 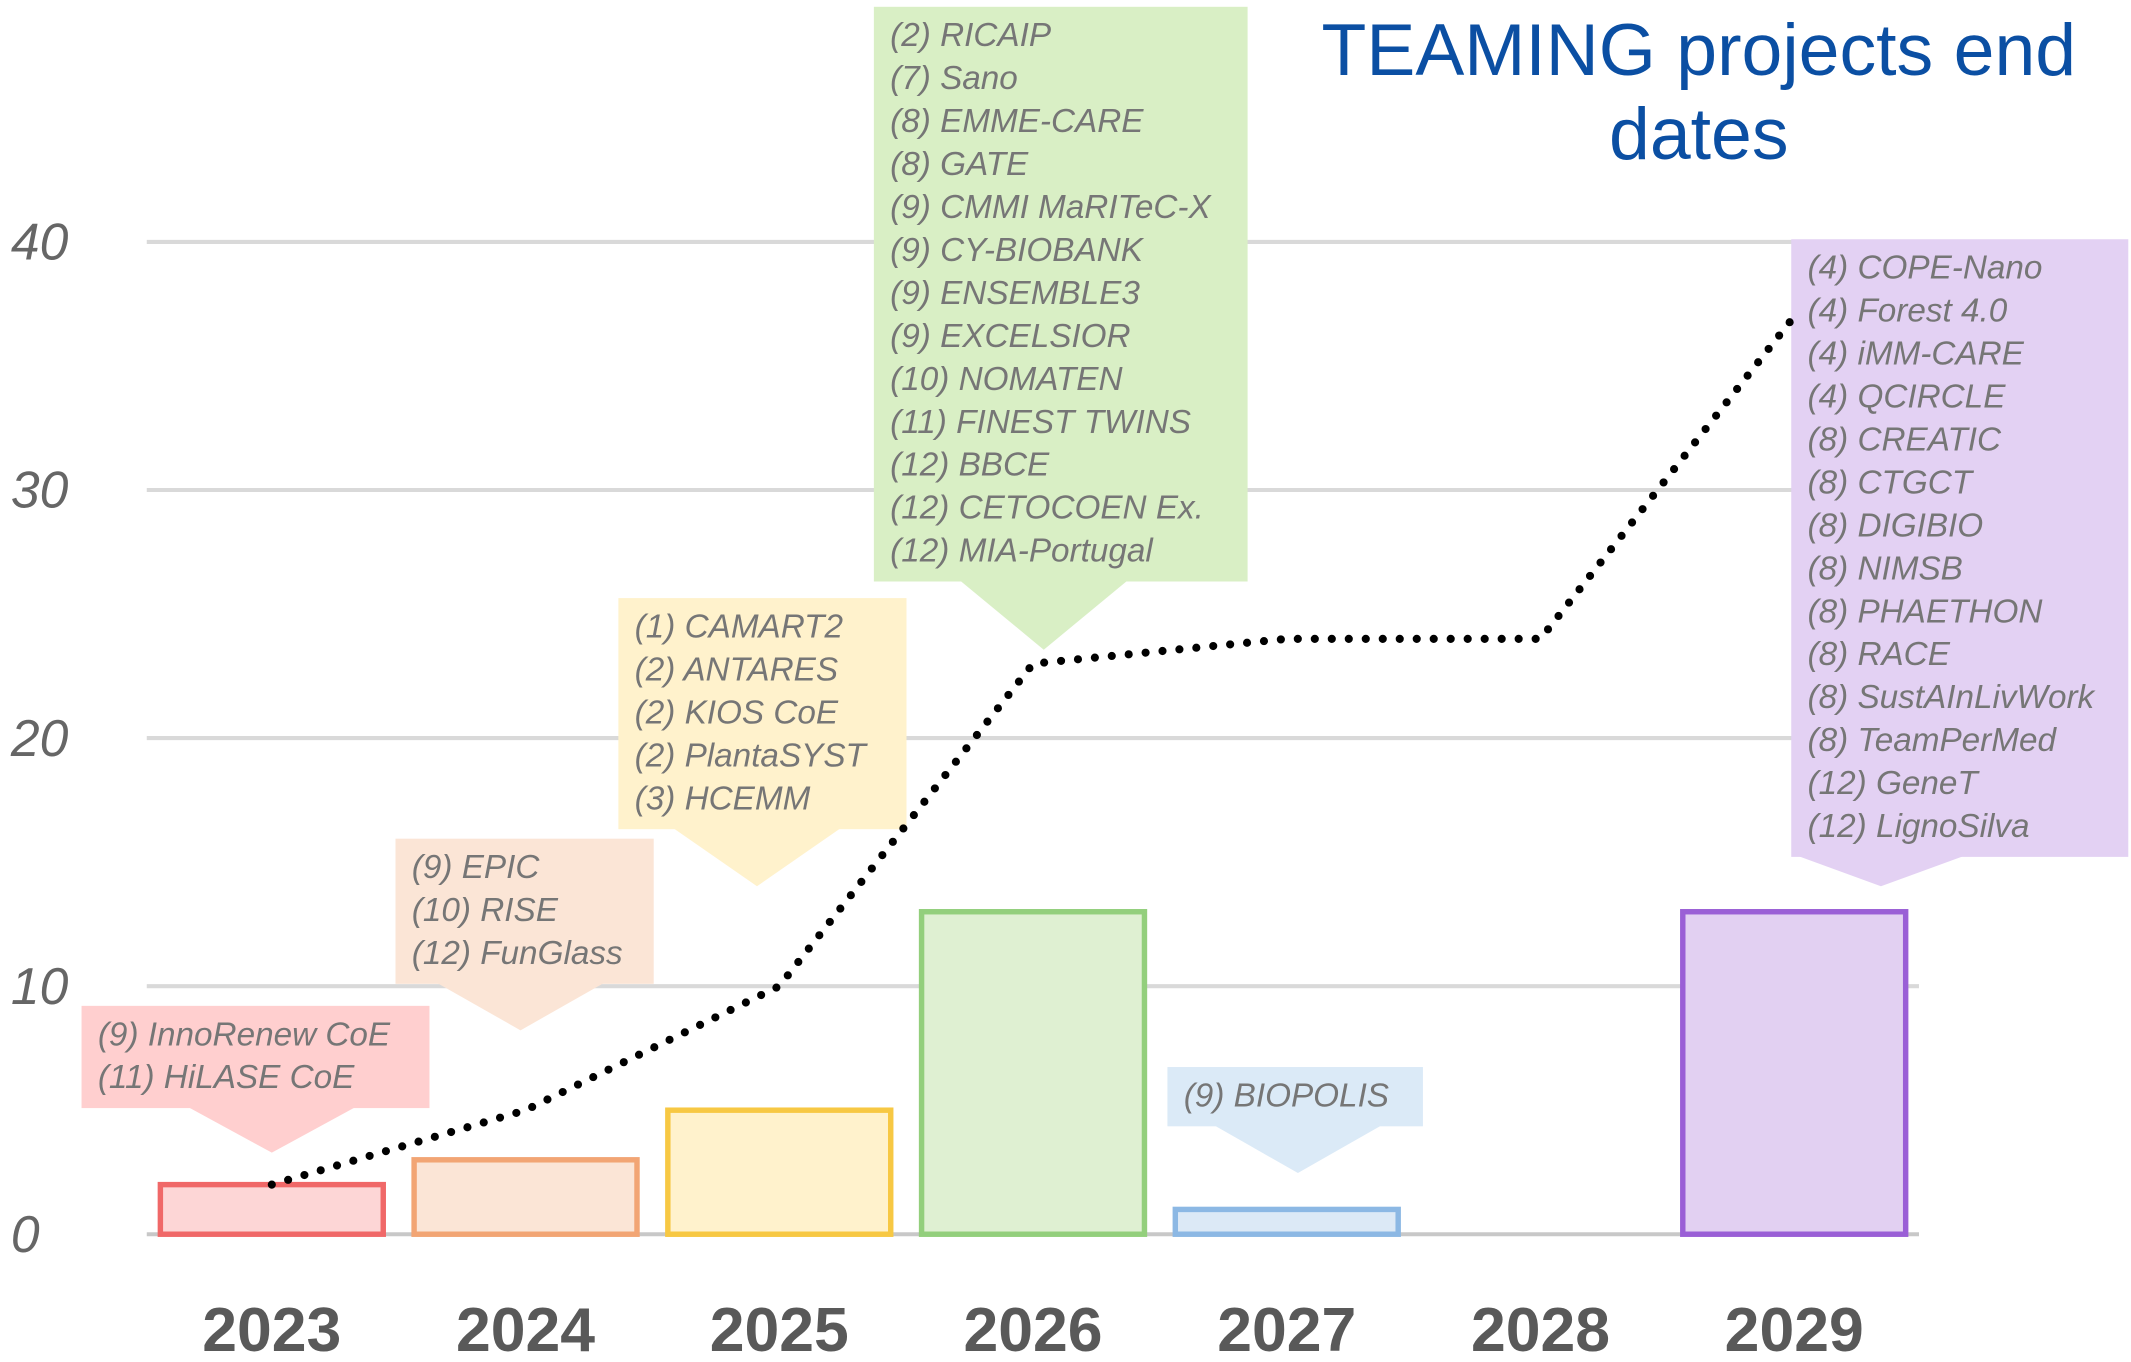 I want to click on project-label: (12) LignoSilva, so click(x=1919, y=826).